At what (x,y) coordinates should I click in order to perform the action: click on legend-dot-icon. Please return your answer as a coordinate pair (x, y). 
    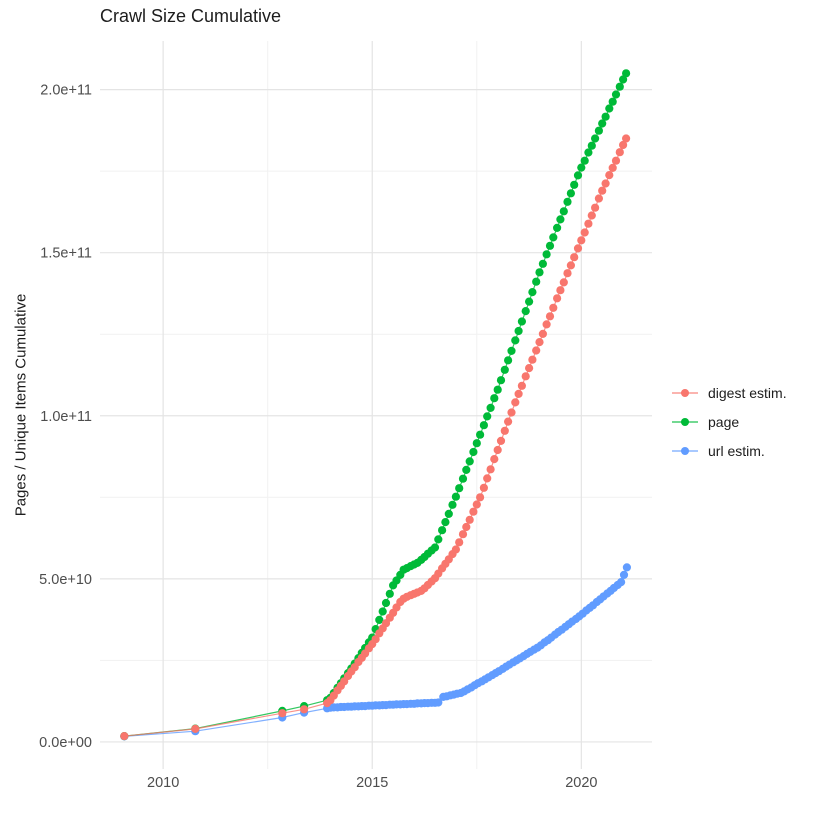
    Looking at the image, I should click on (685, 421).